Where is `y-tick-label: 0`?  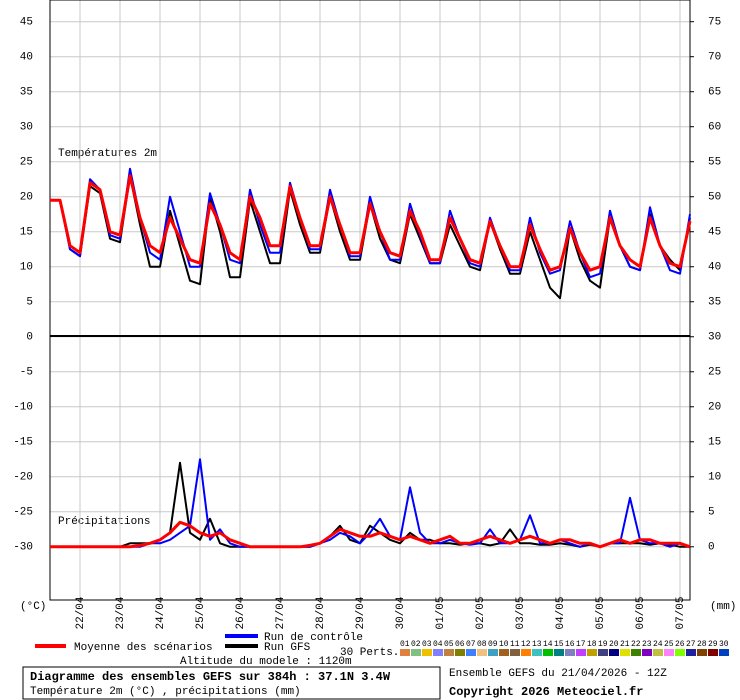 y-tick-label: 0 is located at coordinates (29, 338).